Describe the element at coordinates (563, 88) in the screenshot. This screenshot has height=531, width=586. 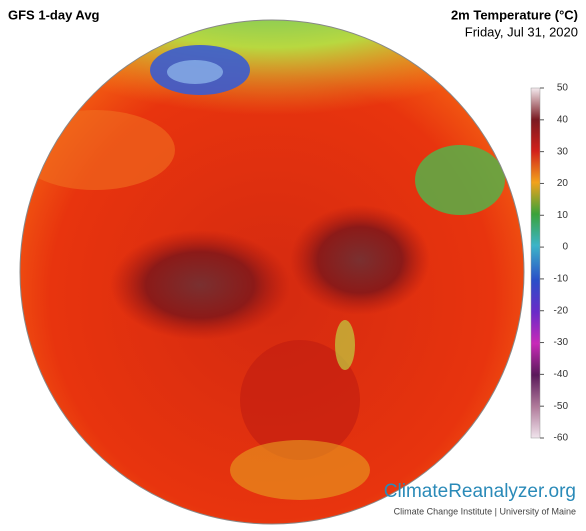
I see `colorbar-tick-label: 50` at that location.